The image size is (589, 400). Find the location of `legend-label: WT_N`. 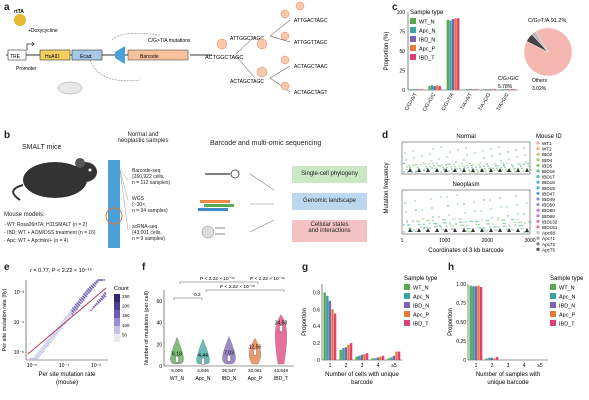

legend-label: WT_N is located at coordinates (567, 289).